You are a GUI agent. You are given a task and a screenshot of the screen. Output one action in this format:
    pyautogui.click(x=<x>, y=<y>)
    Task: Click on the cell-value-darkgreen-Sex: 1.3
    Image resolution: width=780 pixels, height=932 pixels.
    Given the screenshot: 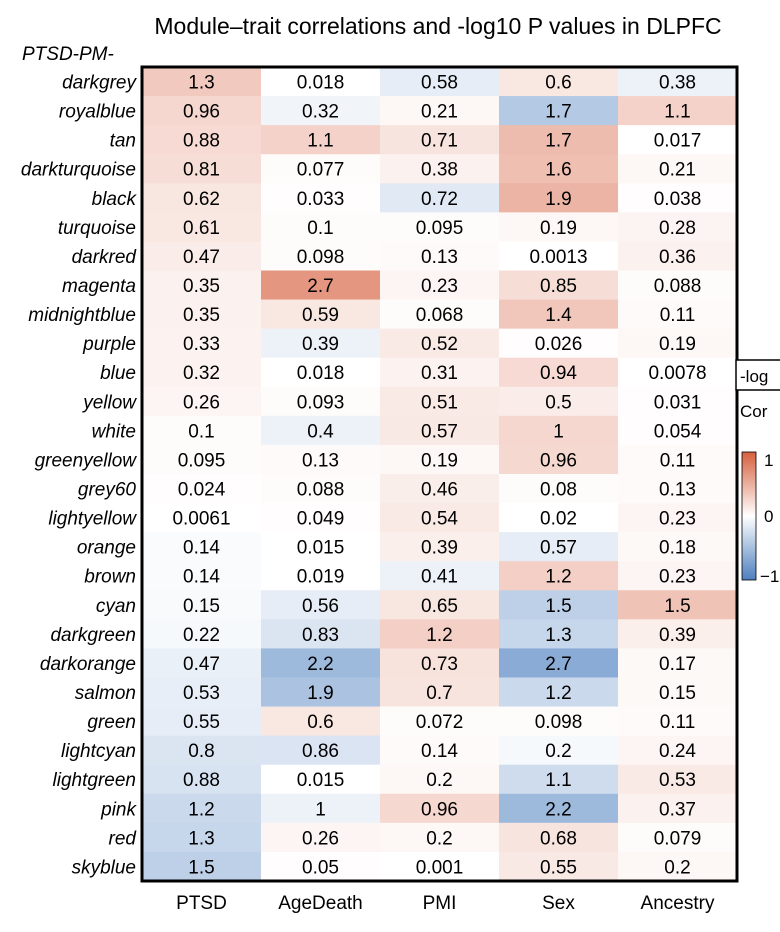 What is the action you would take?
    pyautogui.click(x=558, y=635)
    